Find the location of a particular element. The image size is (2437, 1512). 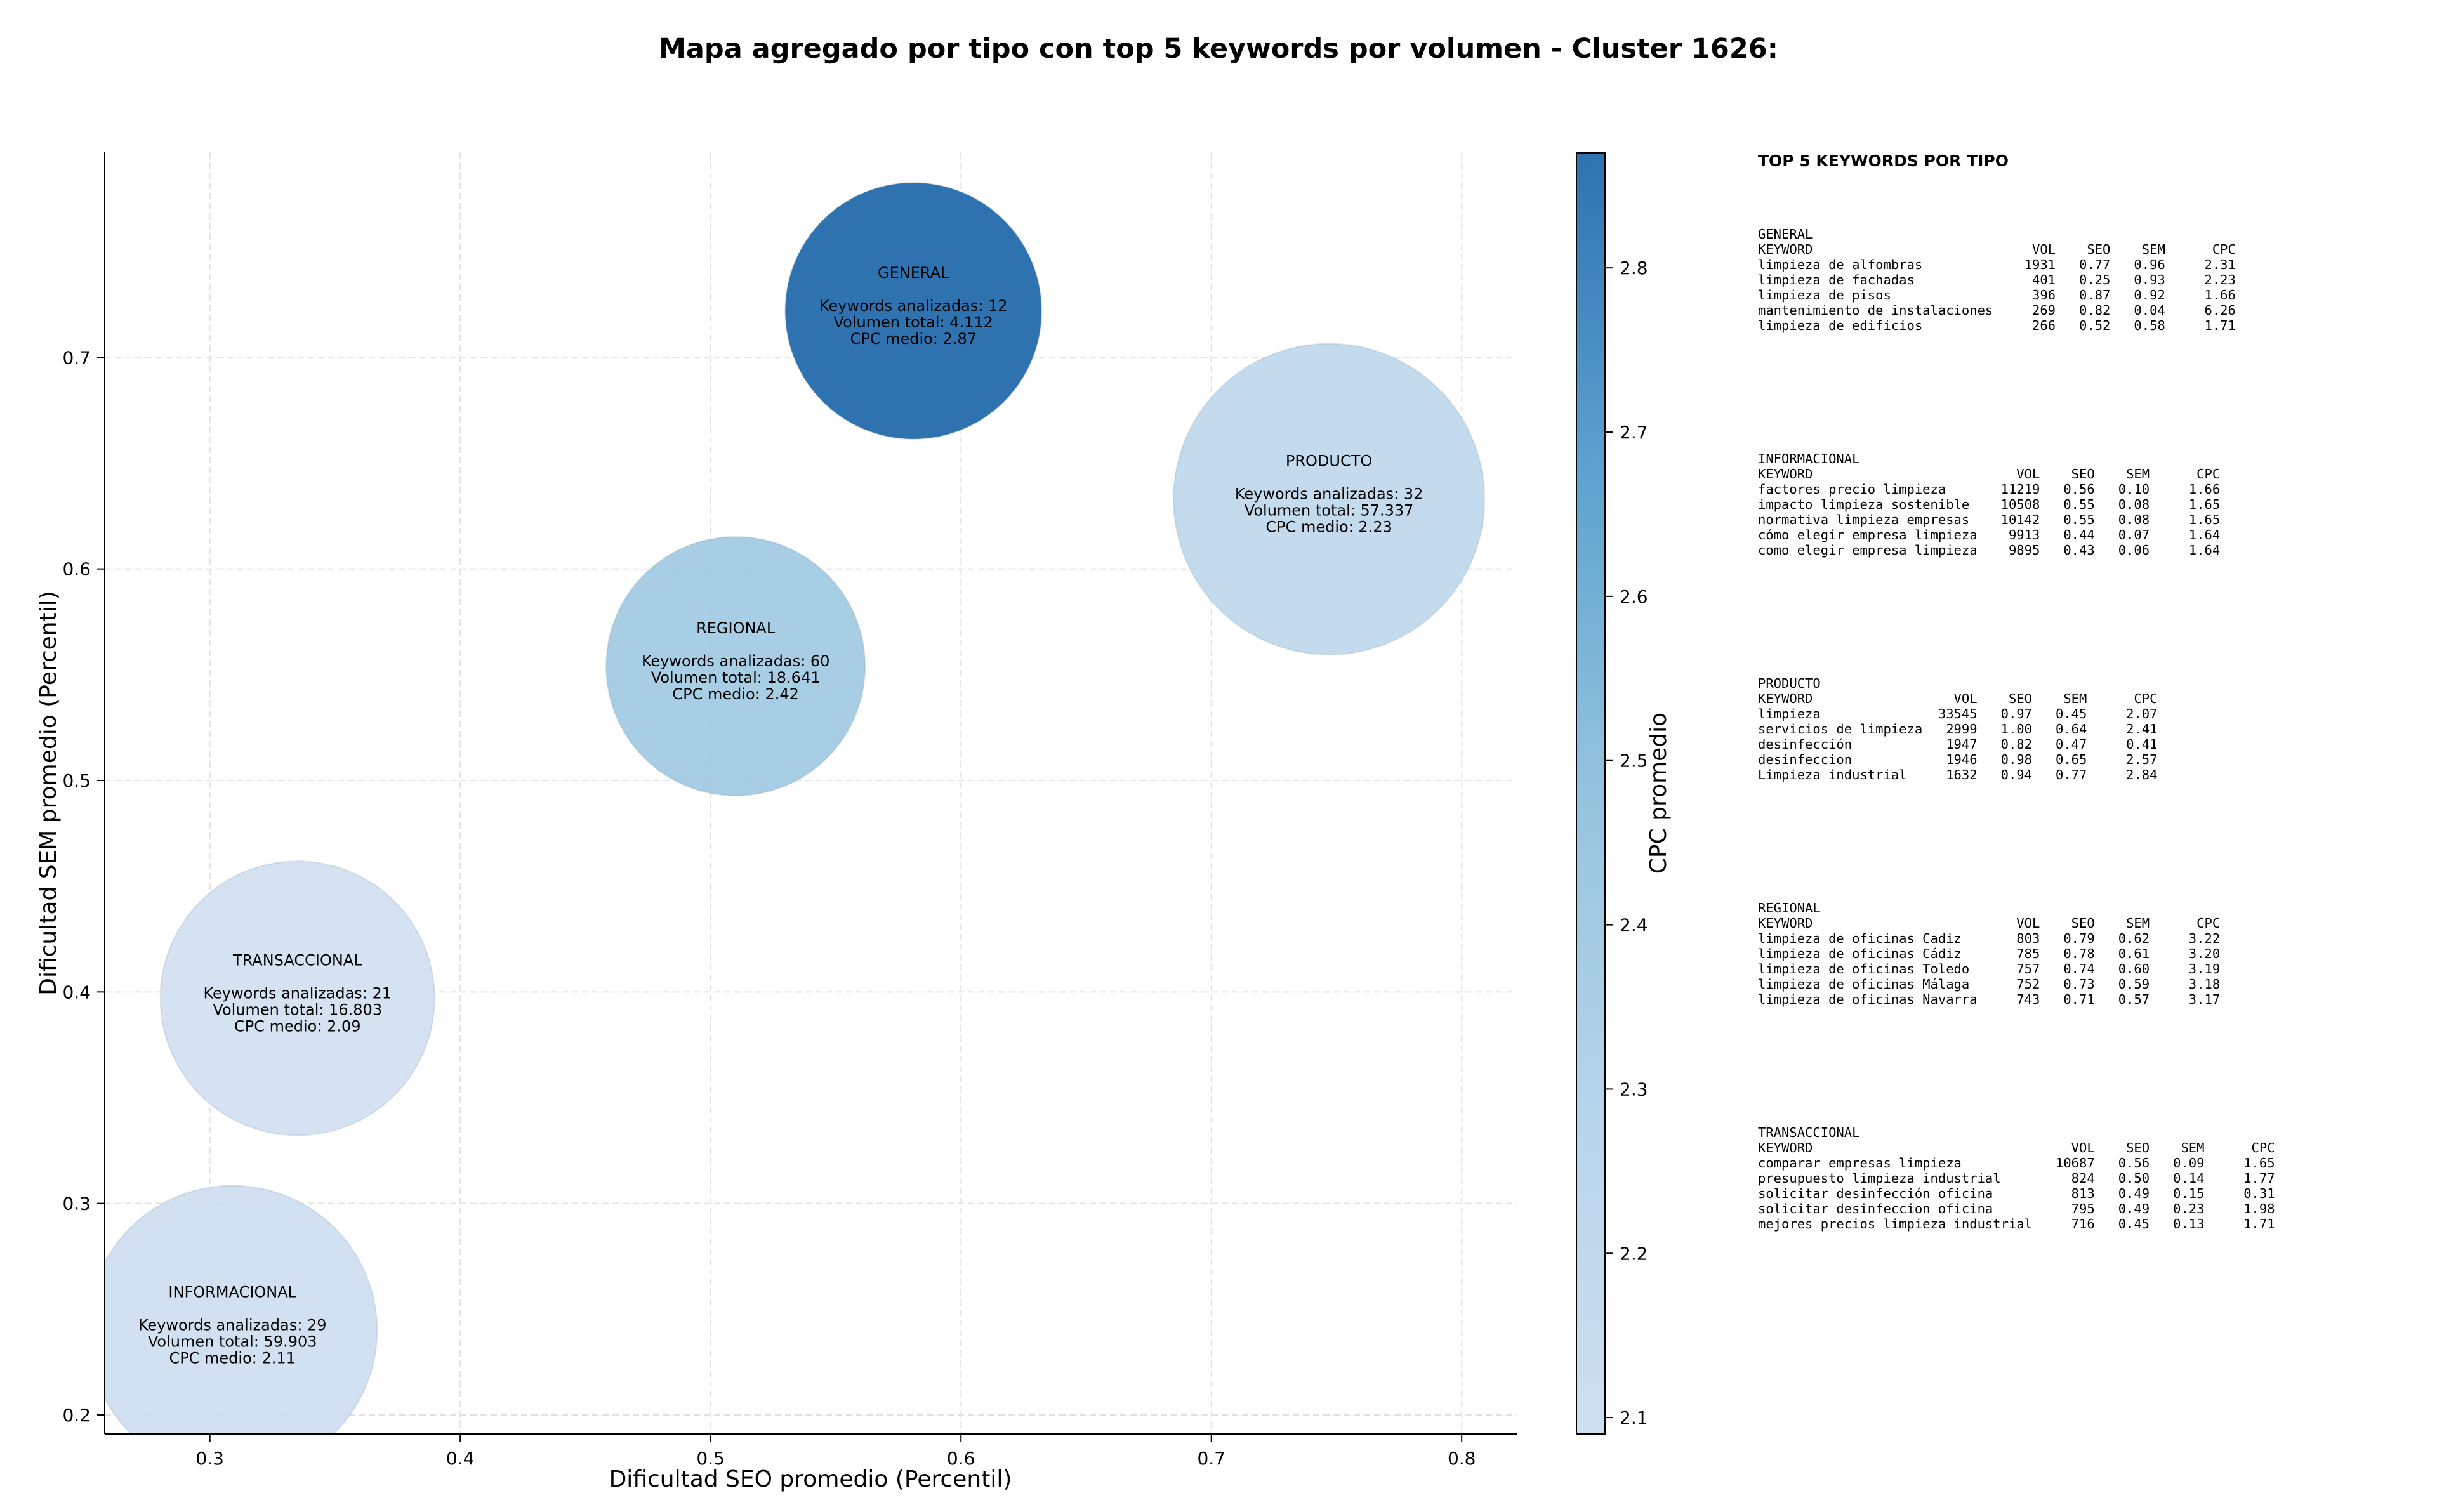

y-tick-label: 0.3 is located at coordinates (76, 1204).